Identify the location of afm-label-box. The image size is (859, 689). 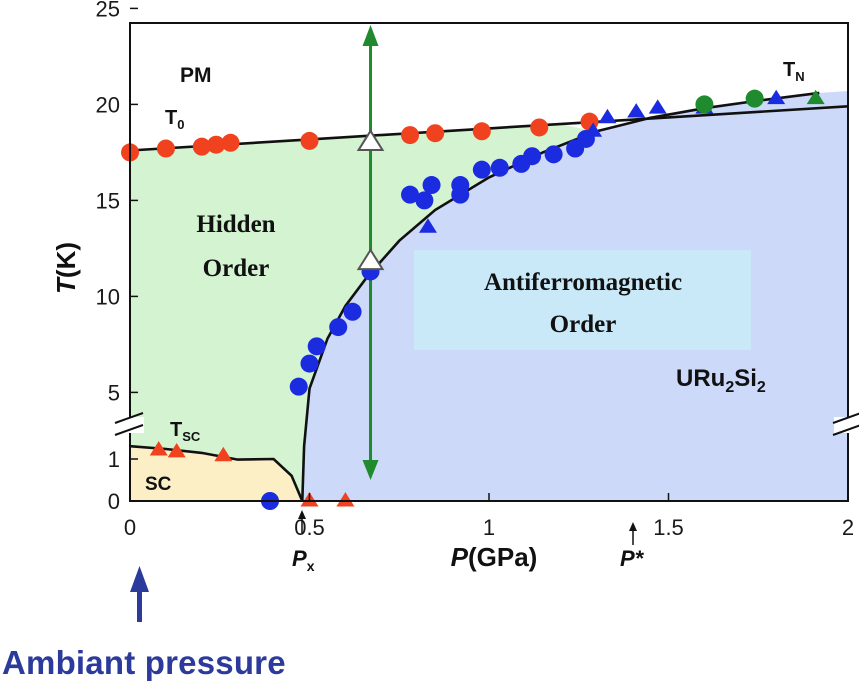
(582, 300).